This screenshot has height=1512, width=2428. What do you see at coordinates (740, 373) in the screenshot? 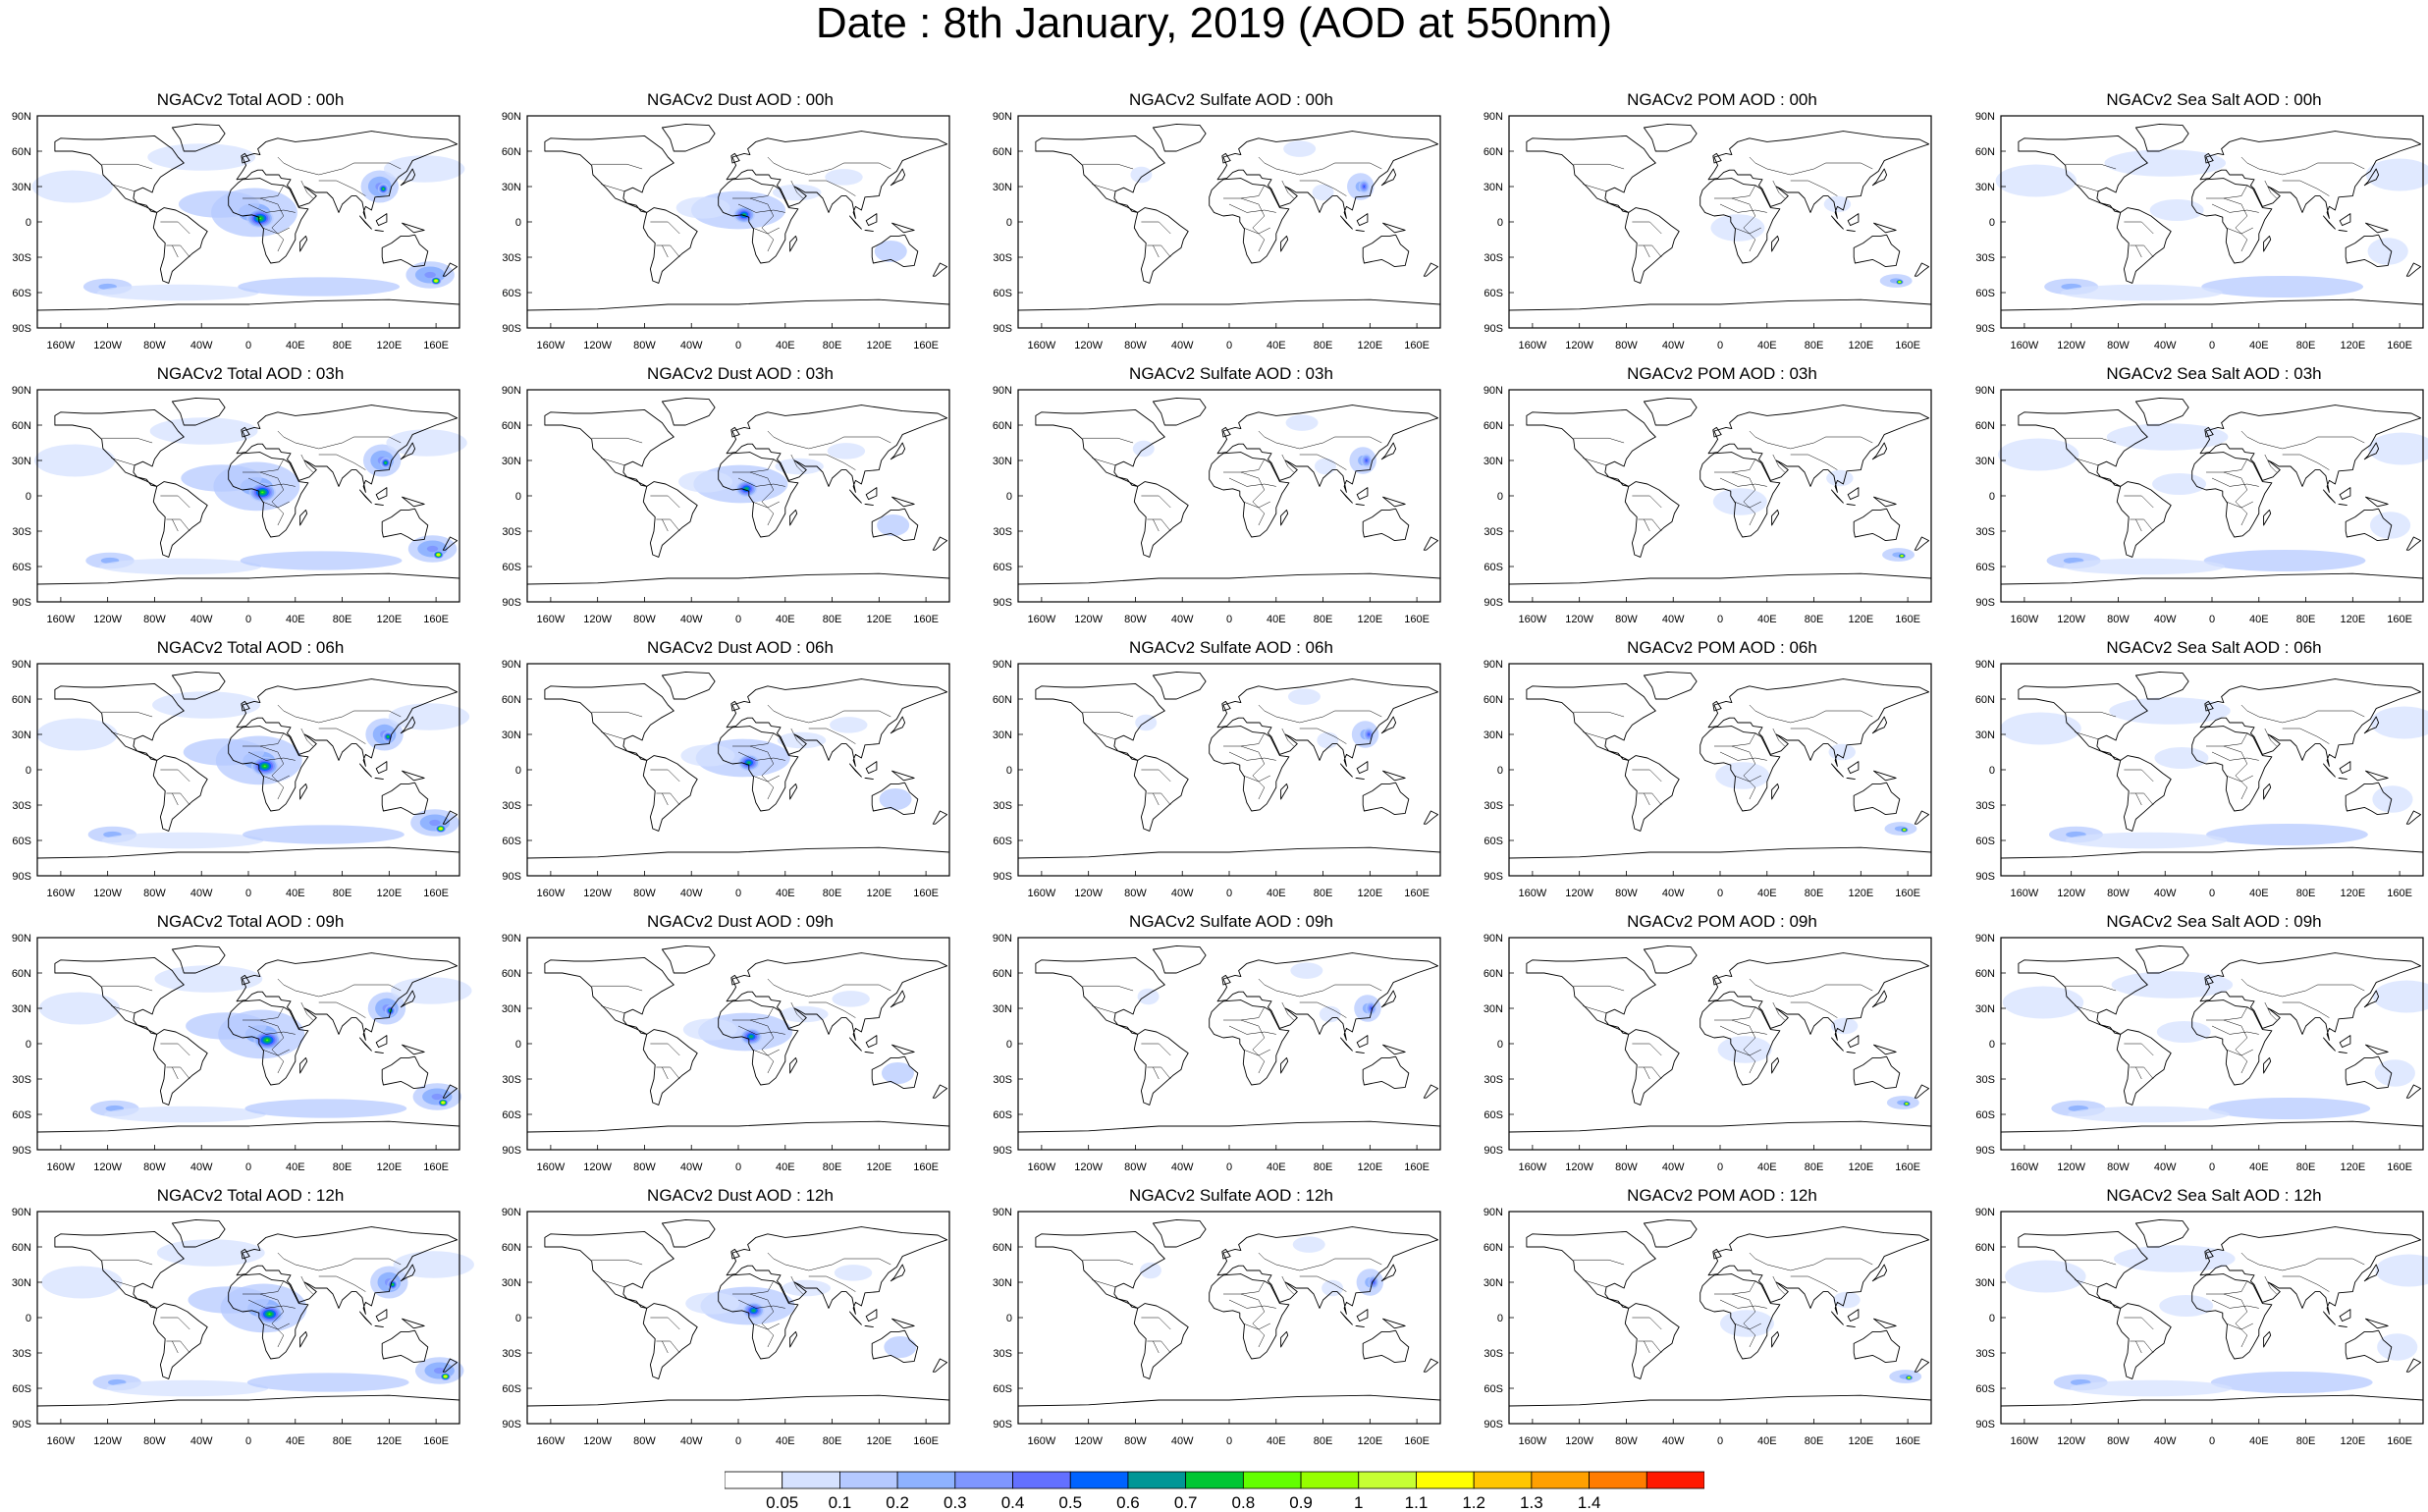
I see `panel-title: NGACv2 Dust AOD : 03h` at bounding box center [740, 373].